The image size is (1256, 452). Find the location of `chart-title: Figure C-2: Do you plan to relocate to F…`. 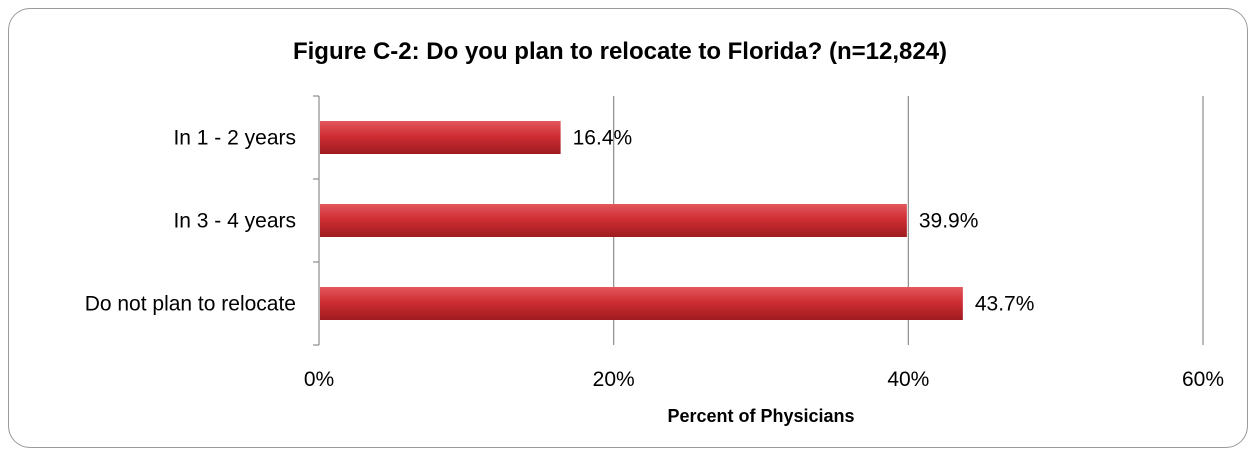

chart-title: Figure C-2: Do you plan to relocate to F… is located at coordinates (620, 51).